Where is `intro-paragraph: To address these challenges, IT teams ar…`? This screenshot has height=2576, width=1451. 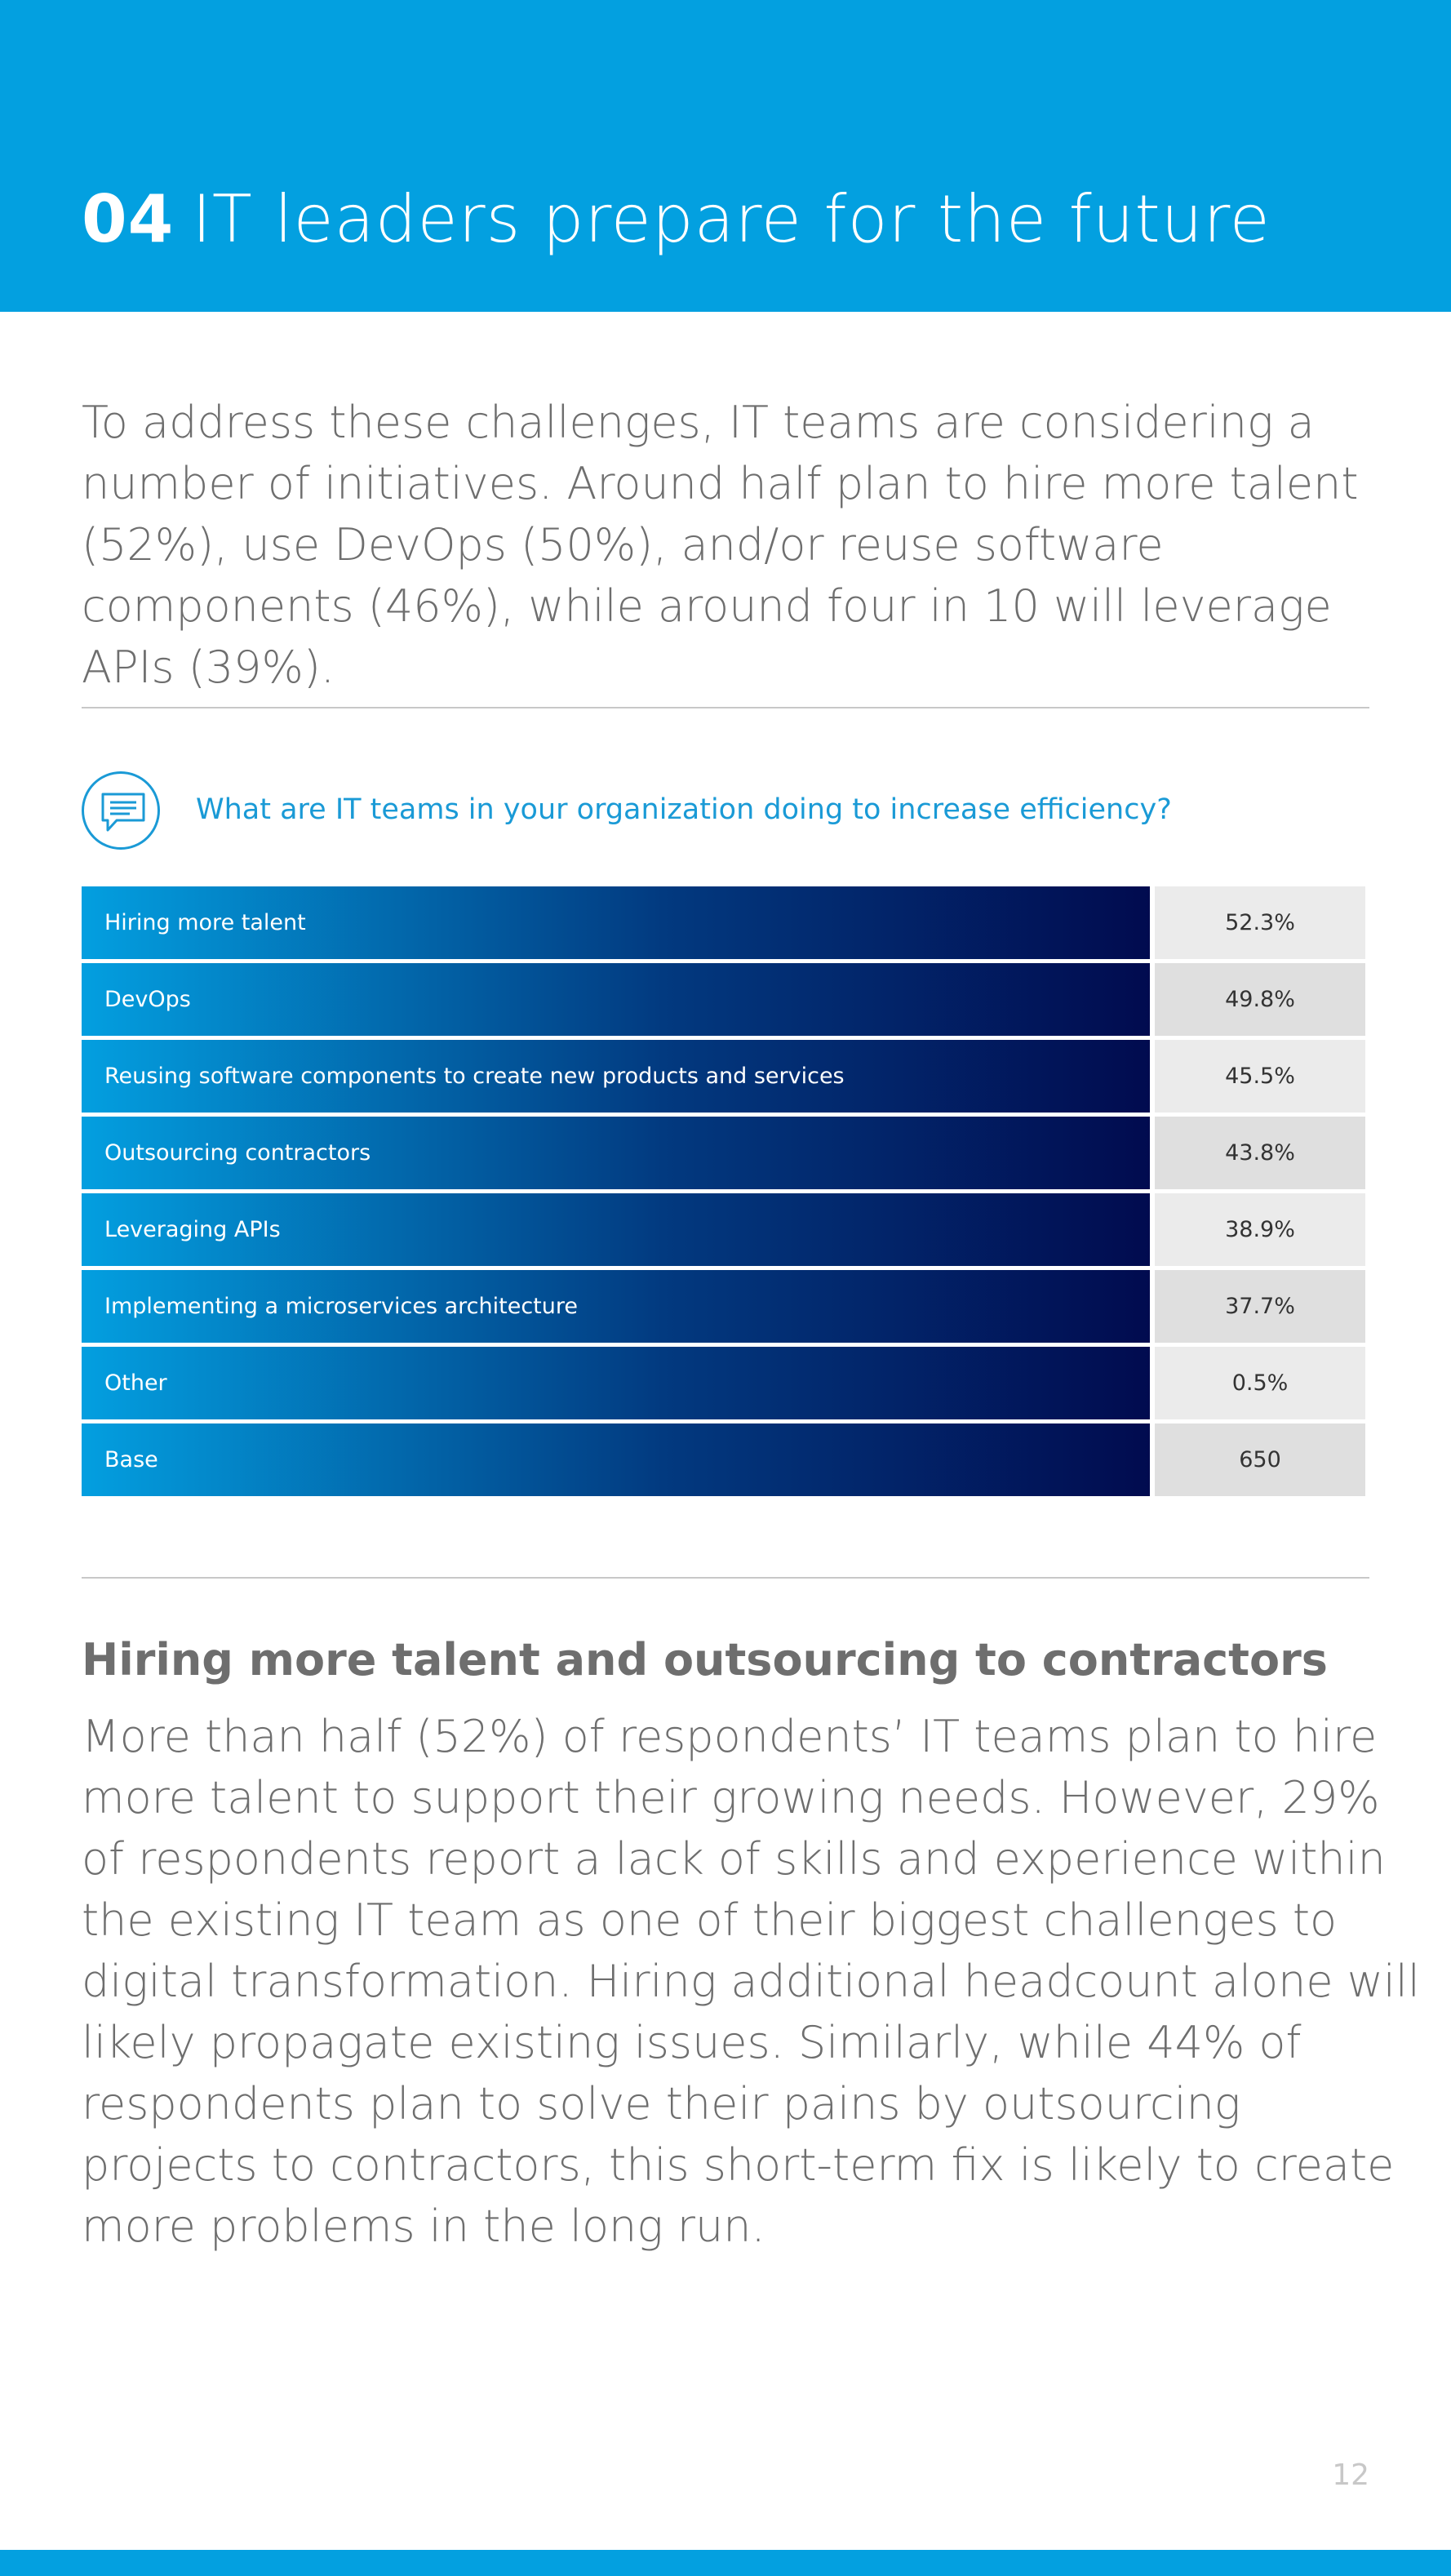
intro-paragraph: To address these challenges, IT teams ar… is located at coordinates (720, 545).